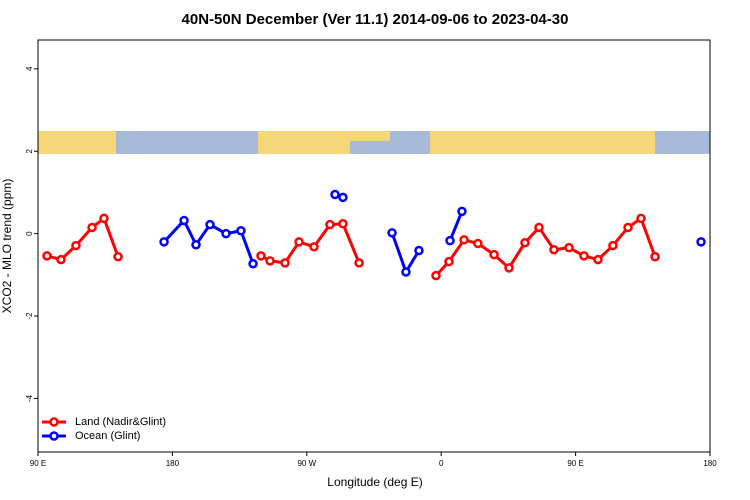 The width and height of the screenshot is (750, 500). What do you see at coordinates (351, 246) in the screenshot?
I see `series-line` at bounding box center [351, 246].